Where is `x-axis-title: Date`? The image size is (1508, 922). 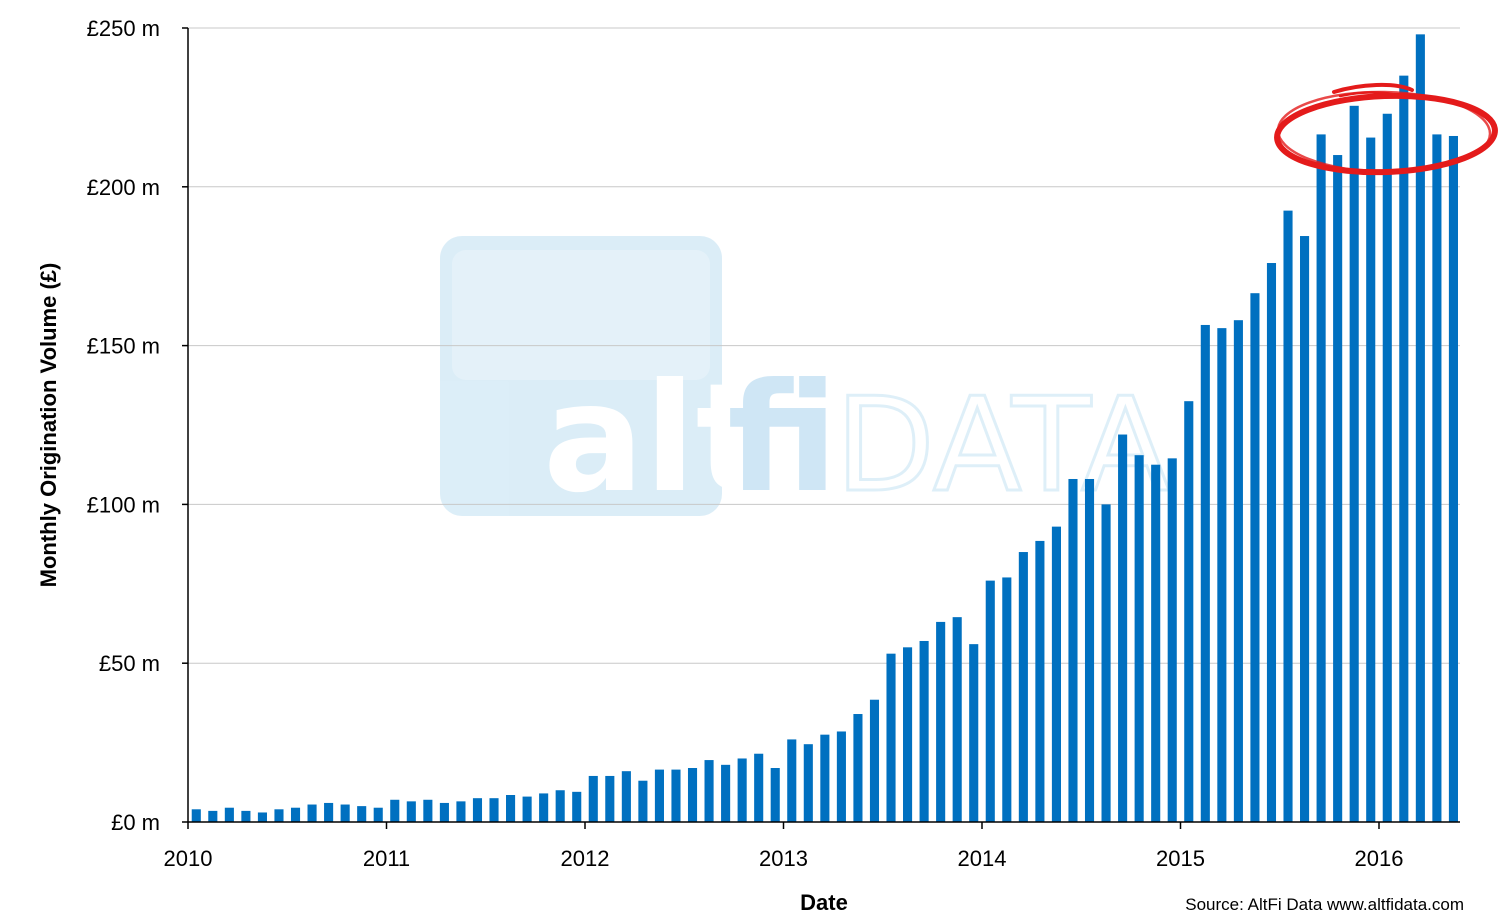 x-axis-title: Date is located at coordinates (824, 902).